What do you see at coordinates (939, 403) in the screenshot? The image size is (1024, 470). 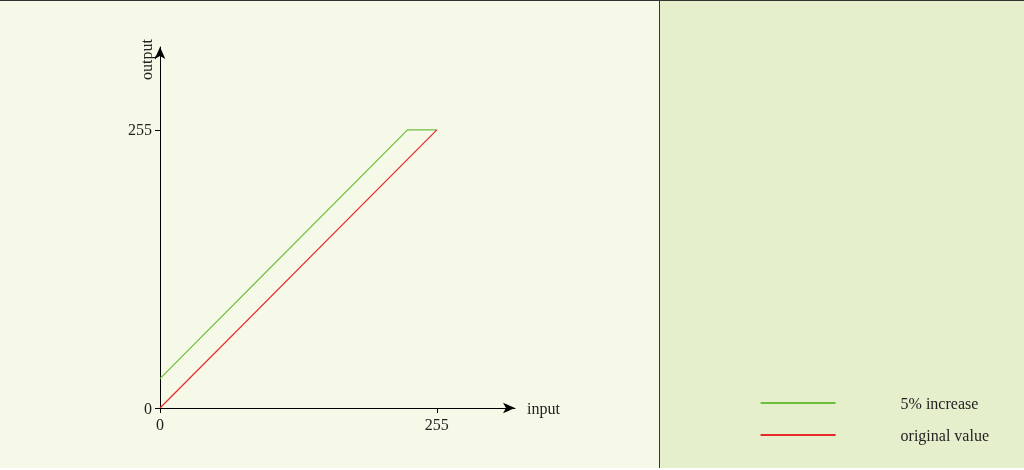 I see `text: 5% increase` at bounding box center [939, 403].